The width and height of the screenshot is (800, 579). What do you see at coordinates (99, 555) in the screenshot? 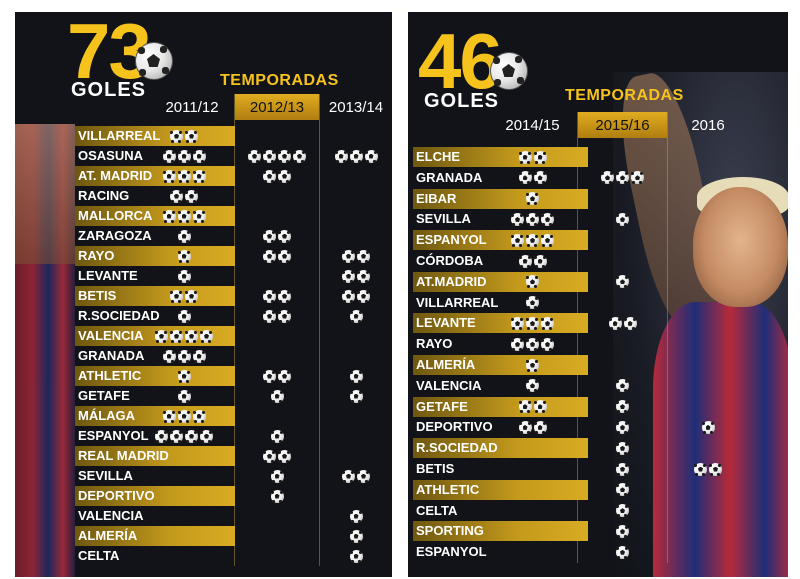
I see `team-name: CELTA` at bounding box center [99, 555].